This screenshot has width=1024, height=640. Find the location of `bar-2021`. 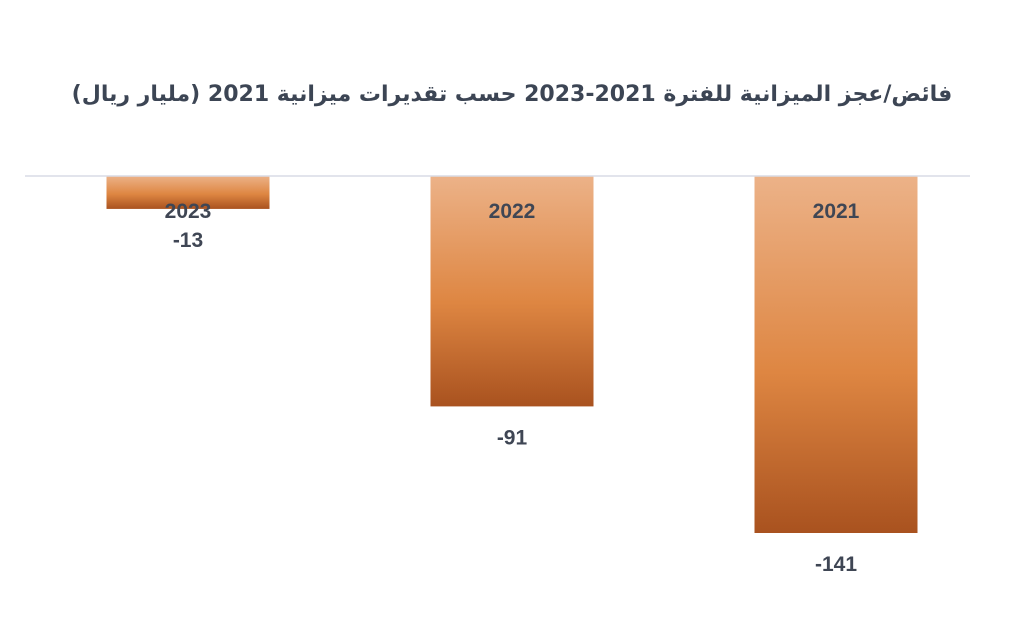

bar-2021 is located at coordinates (836, 354).